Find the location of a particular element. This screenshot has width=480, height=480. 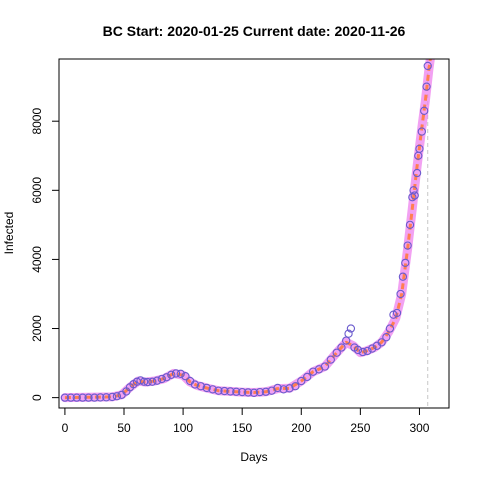

y-axis-label: Infected is located at coordinates (9, 233).